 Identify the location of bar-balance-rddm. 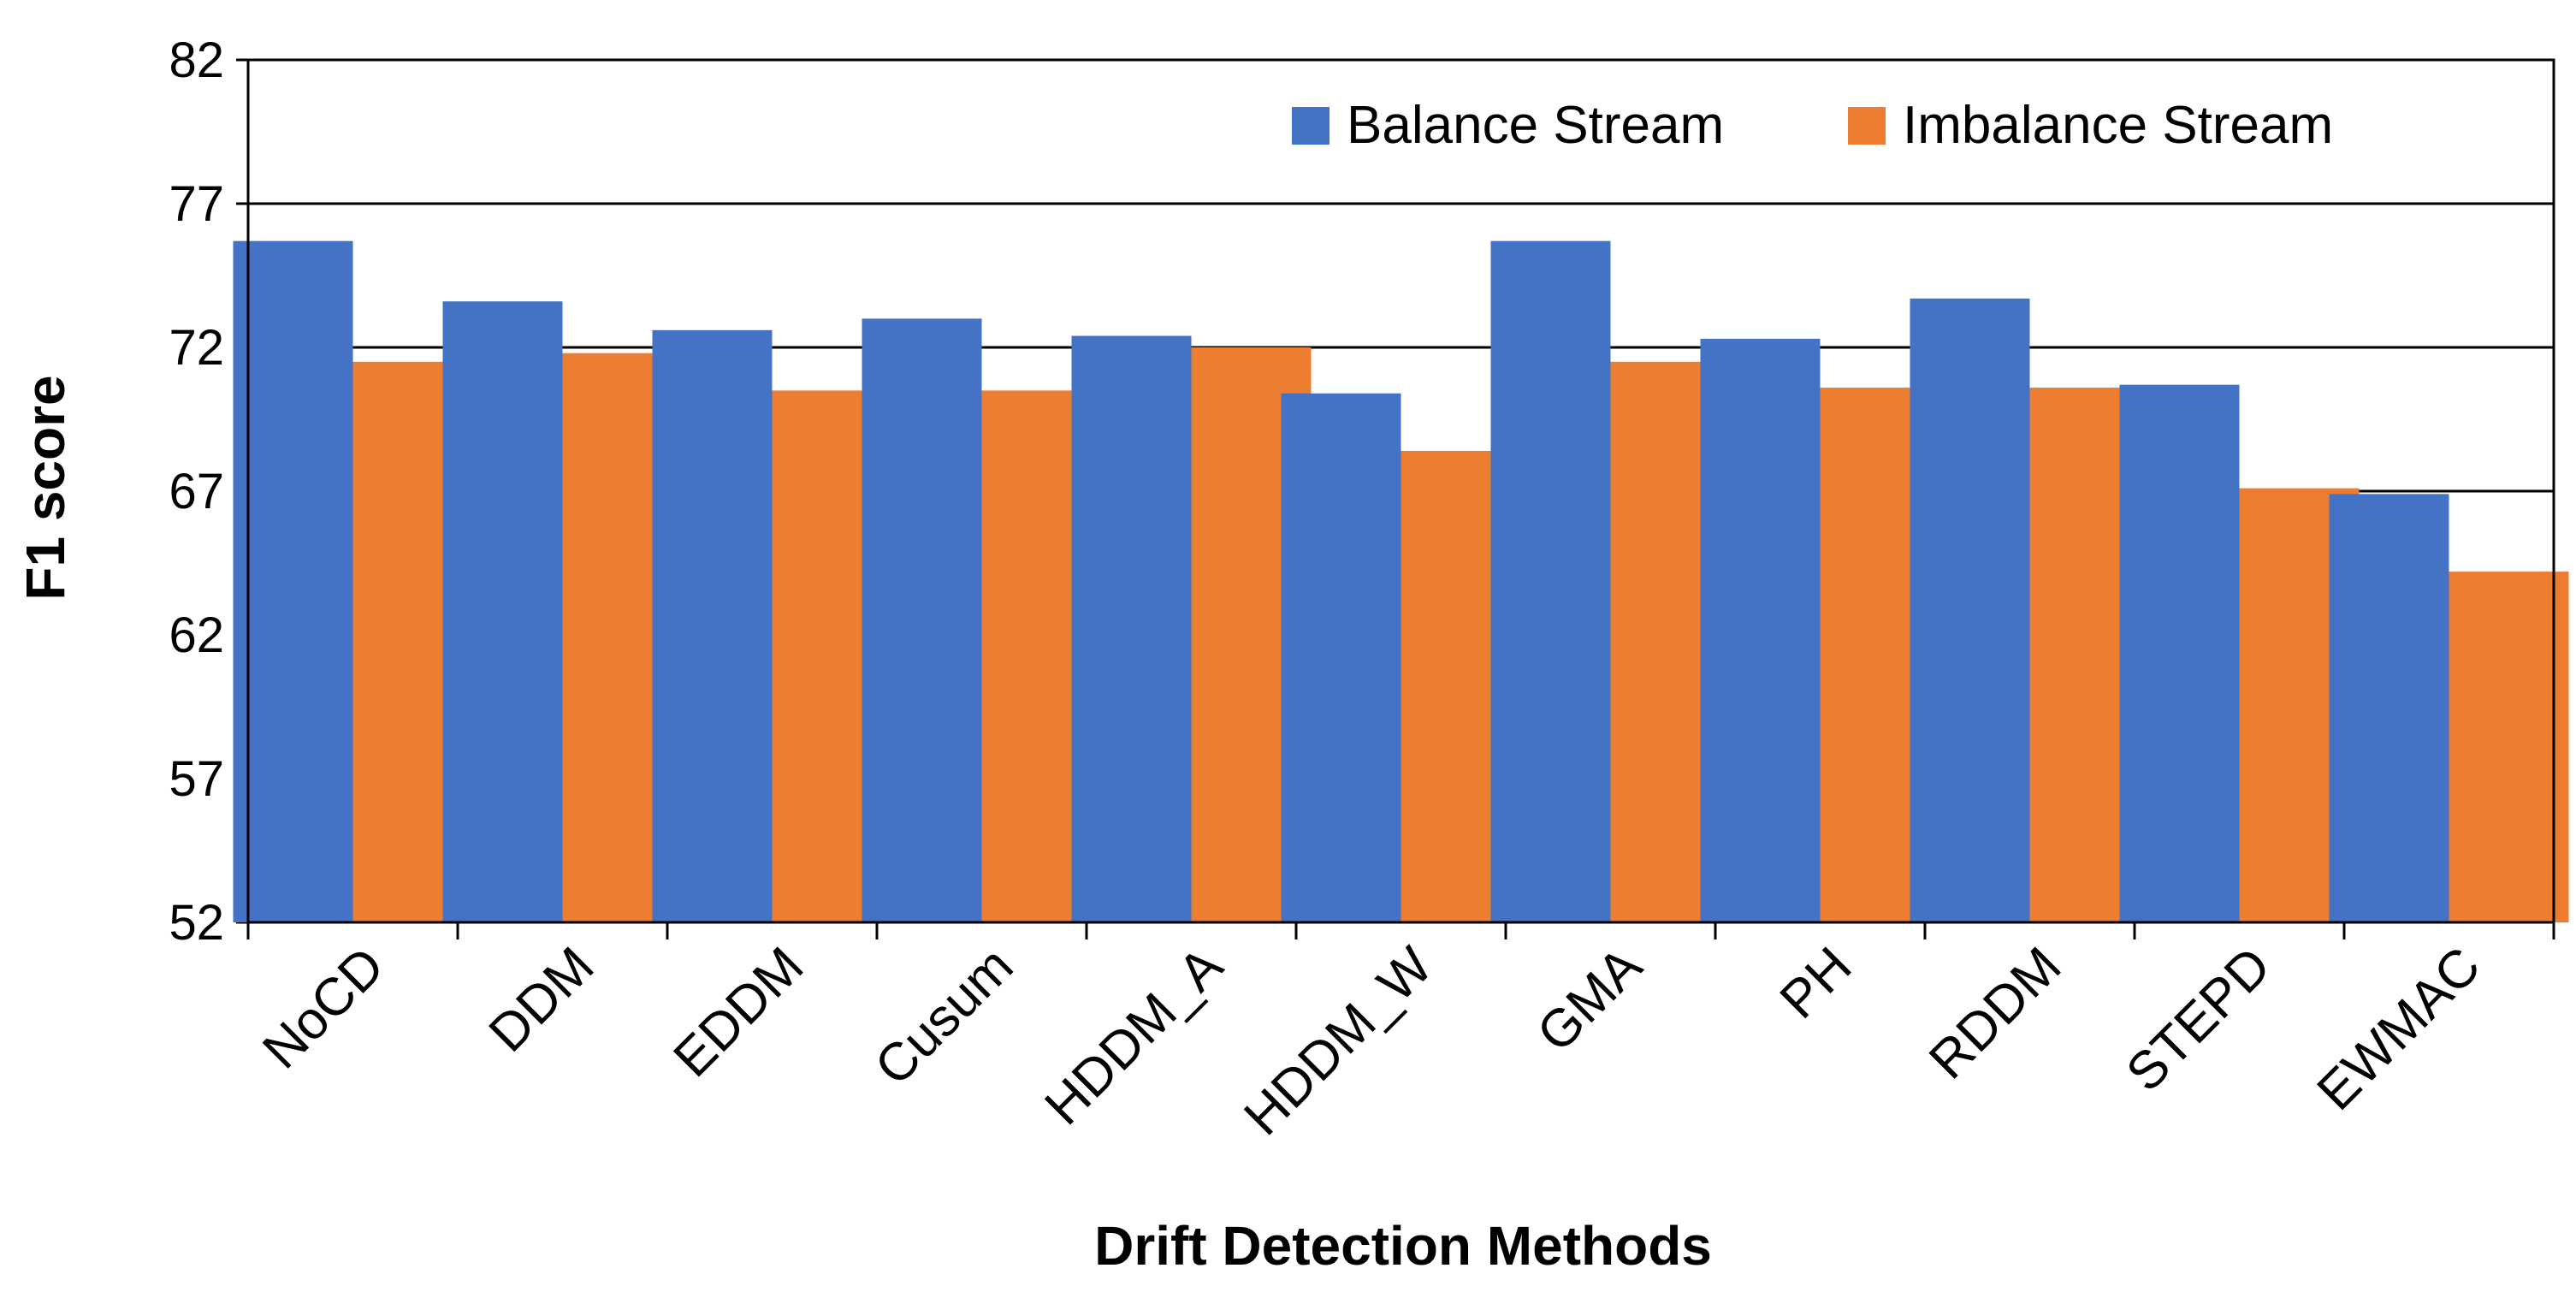
(1970, 610).